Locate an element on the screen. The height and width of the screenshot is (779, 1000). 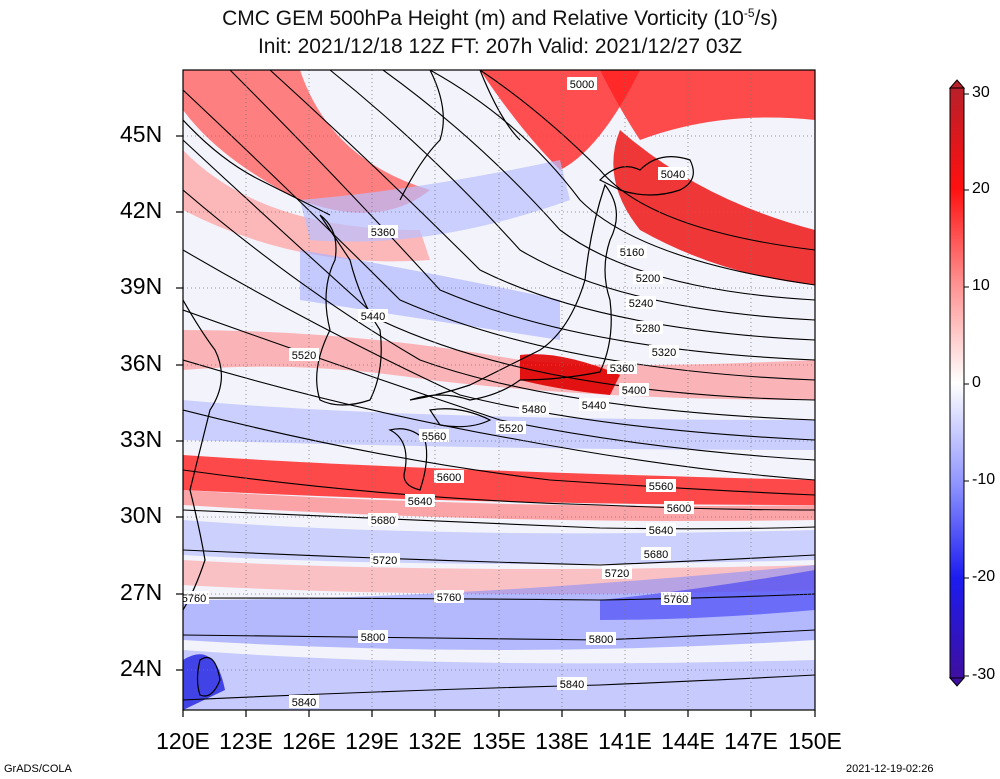
colorbar-label: -10 is located at coordinates (984, 479).